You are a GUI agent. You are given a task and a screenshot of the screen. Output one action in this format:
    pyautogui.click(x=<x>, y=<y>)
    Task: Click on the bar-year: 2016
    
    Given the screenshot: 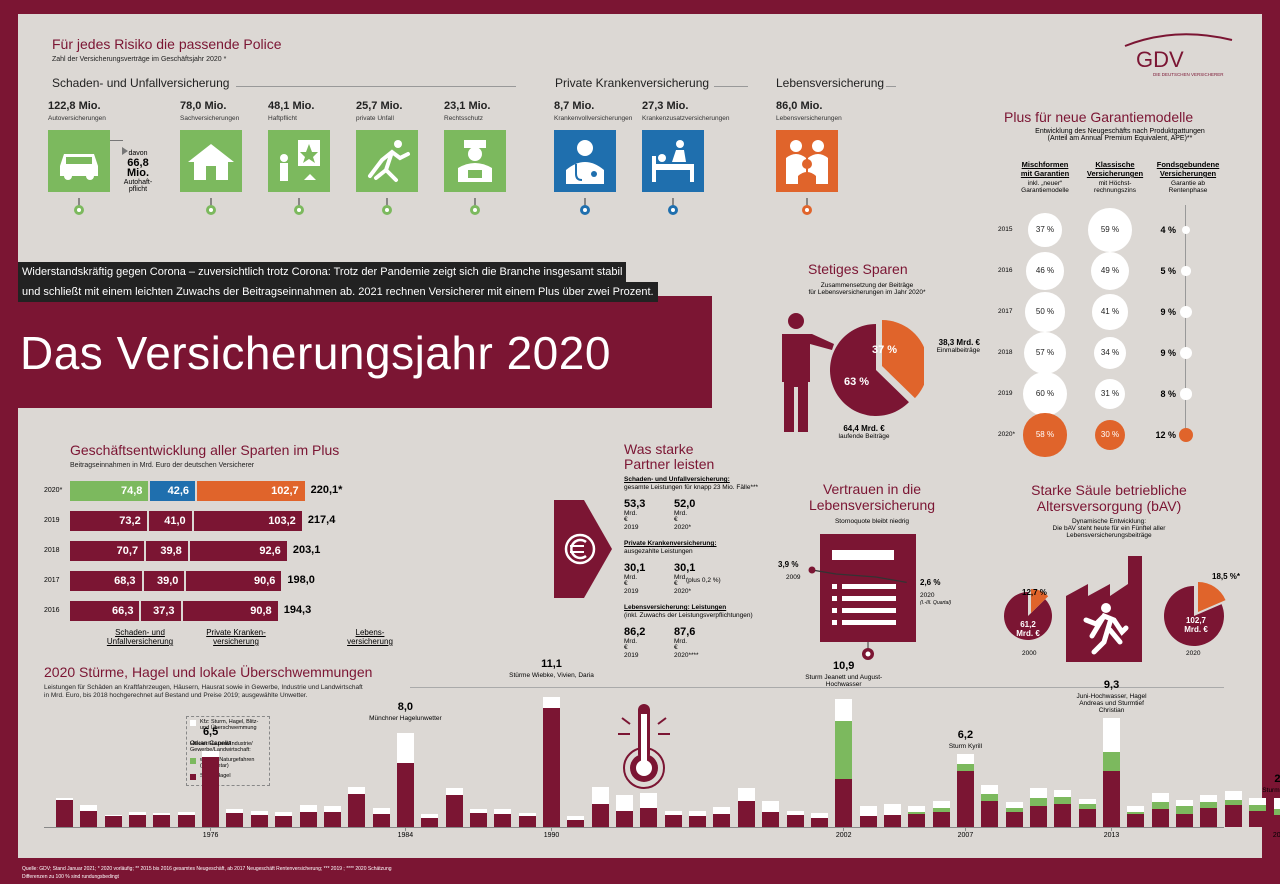 What is the action you would take?
    pyautogui.click(x=52, y=610)
    